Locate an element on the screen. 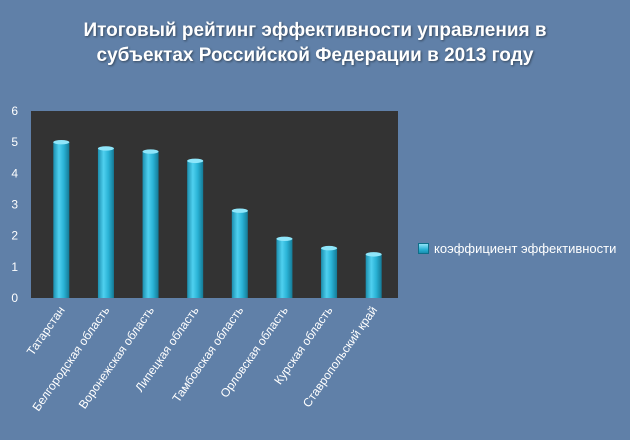  y-tick-label-1: 0 is located at coordinates (14, 298).